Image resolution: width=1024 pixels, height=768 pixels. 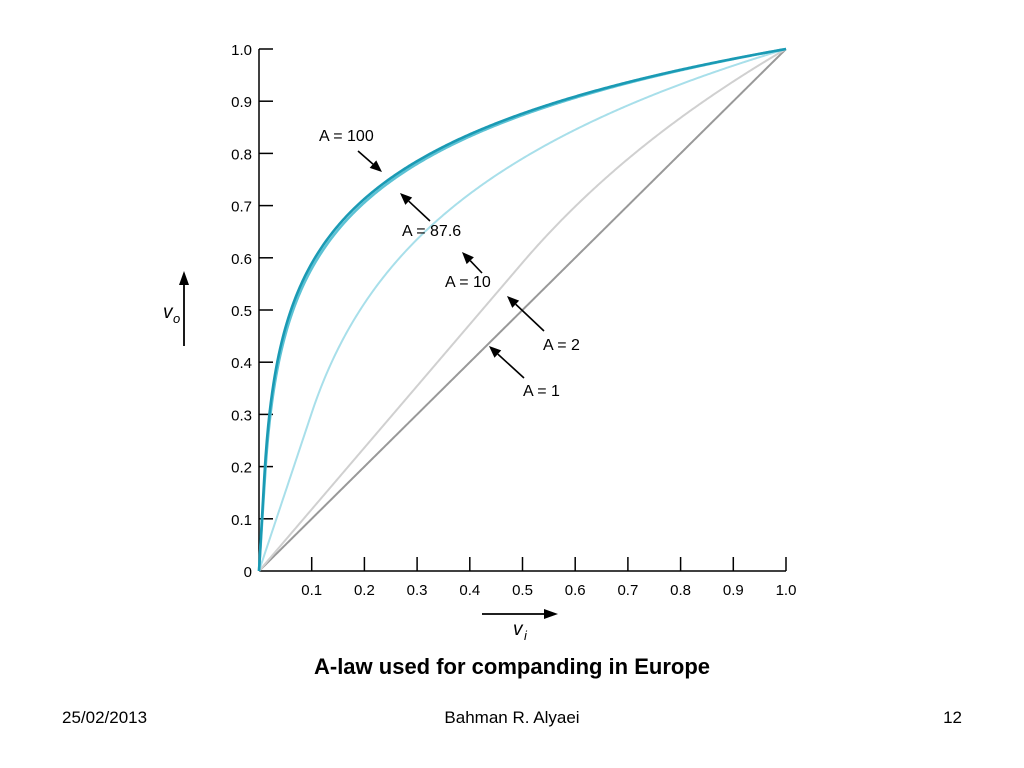 What do you see at coordinates (241, 415) in the screenshot?
I see `y-tick-label: 0.3` at bounding box center [241, 415].